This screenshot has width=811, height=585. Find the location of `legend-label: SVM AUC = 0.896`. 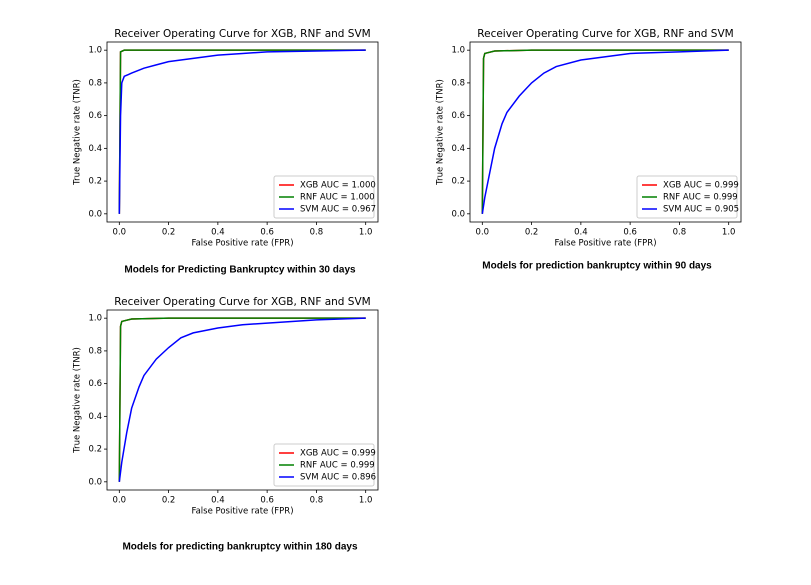

legend-label: SVM AUC = 0.896 is located at coordinates (338, 478).